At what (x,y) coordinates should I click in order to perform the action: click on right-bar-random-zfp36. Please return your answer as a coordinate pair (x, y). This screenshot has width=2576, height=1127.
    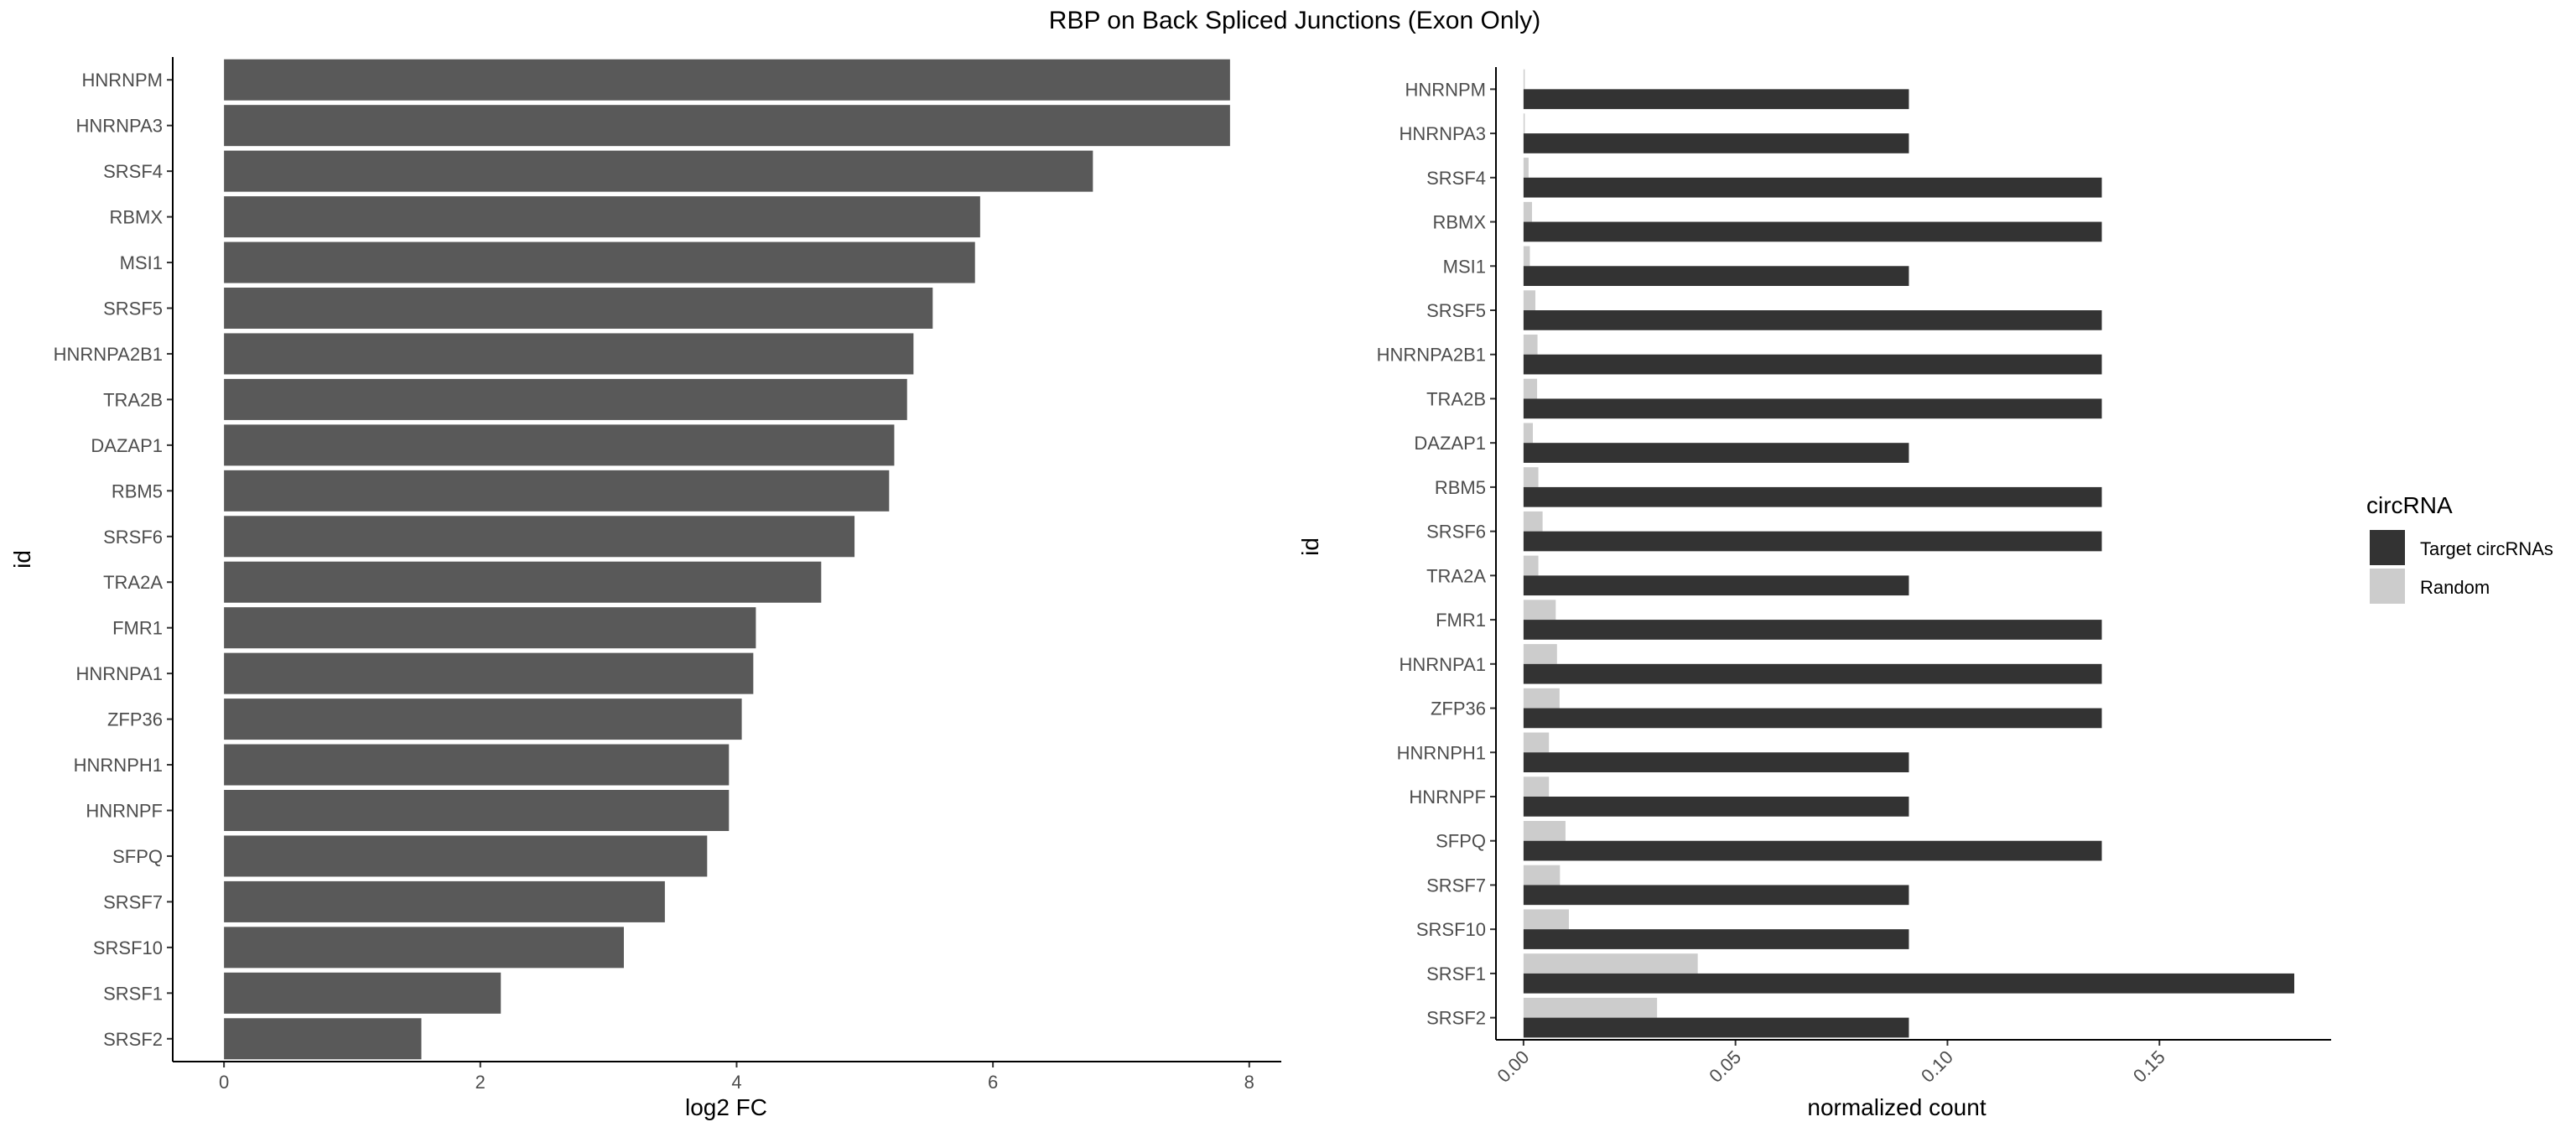
    Looking at the image, I should click on (1541, 698).